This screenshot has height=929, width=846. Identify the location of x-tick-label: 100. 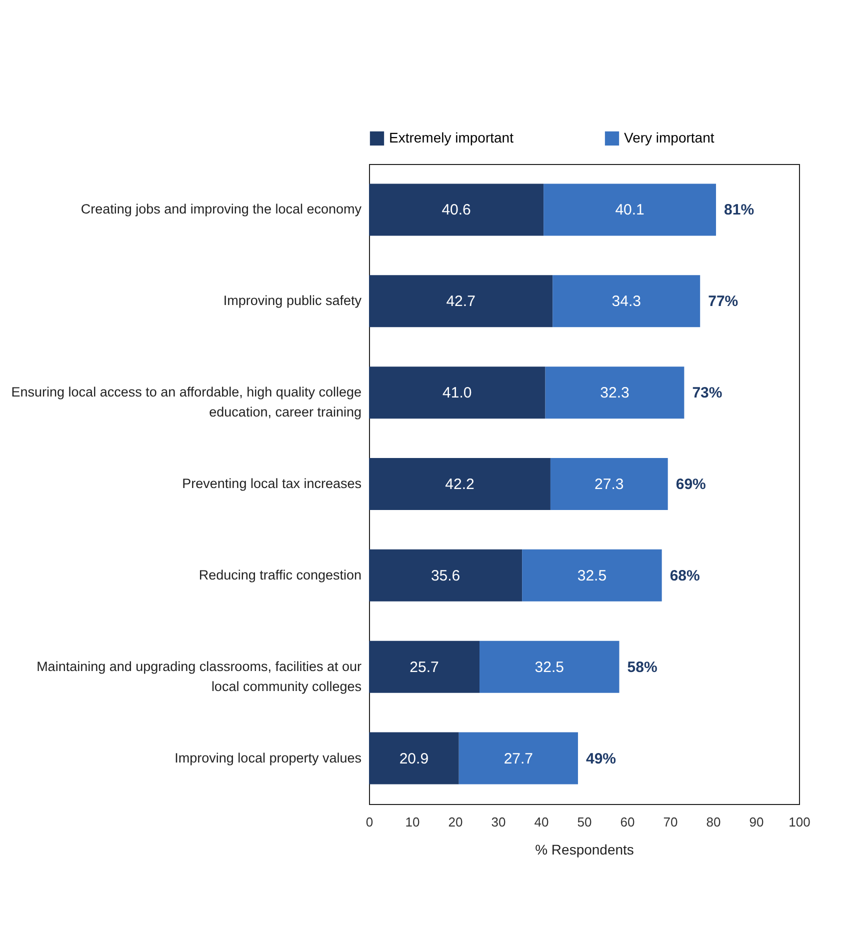
(799, 822).